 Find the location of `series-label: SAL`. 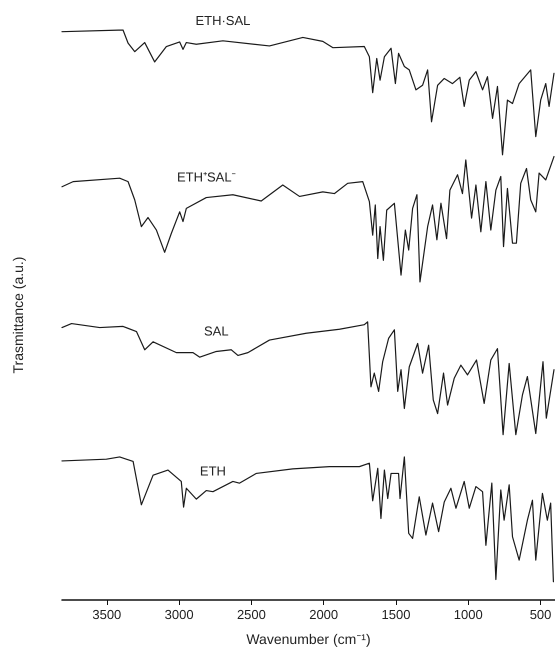

series-label: SAL is located at coordinates (216, 330).